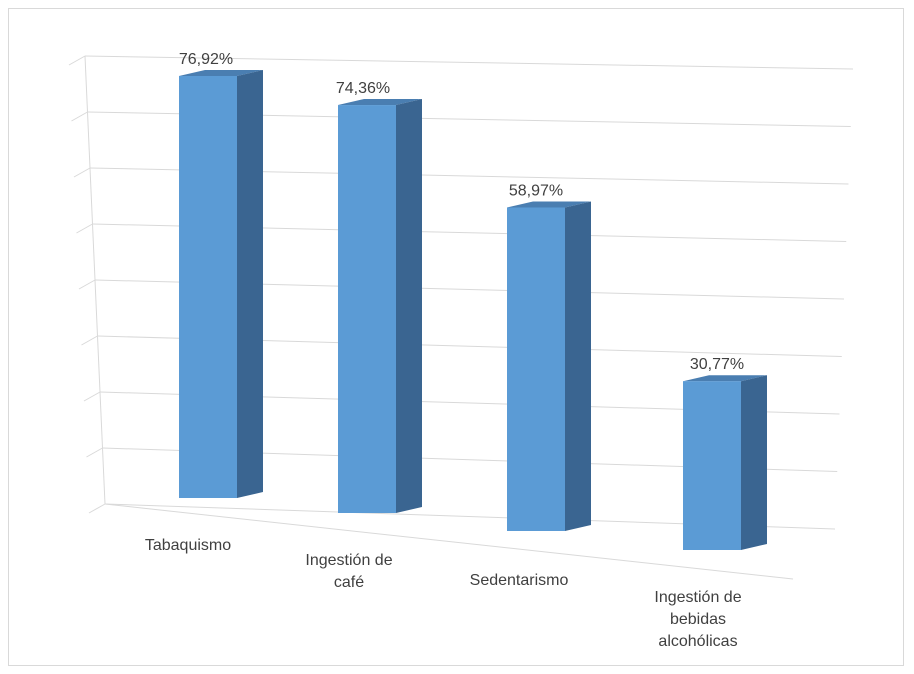  I want to click on data-label: 74,36%, so click(363, 88).